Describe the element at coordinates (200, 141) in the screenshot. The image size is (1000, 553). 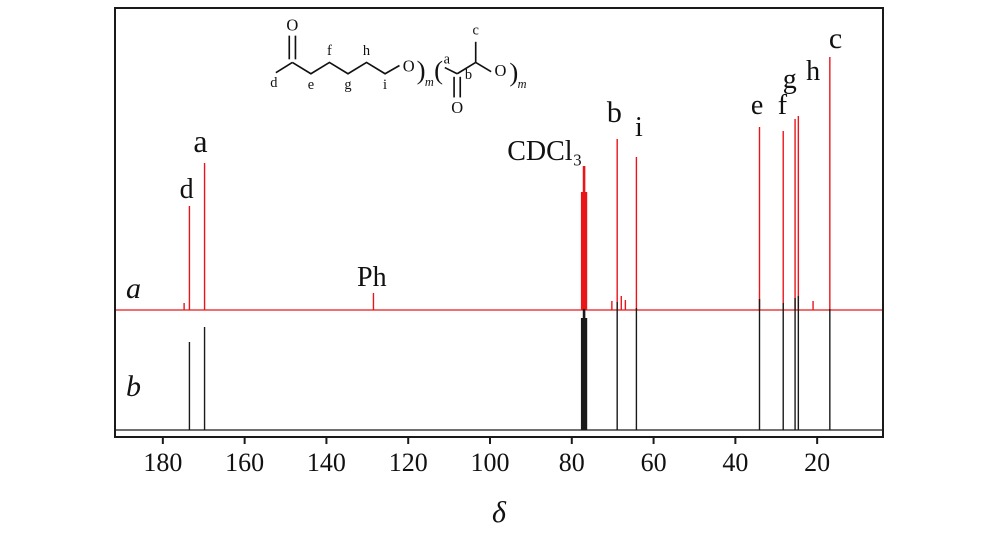
I see `peak-label: a` at that location.